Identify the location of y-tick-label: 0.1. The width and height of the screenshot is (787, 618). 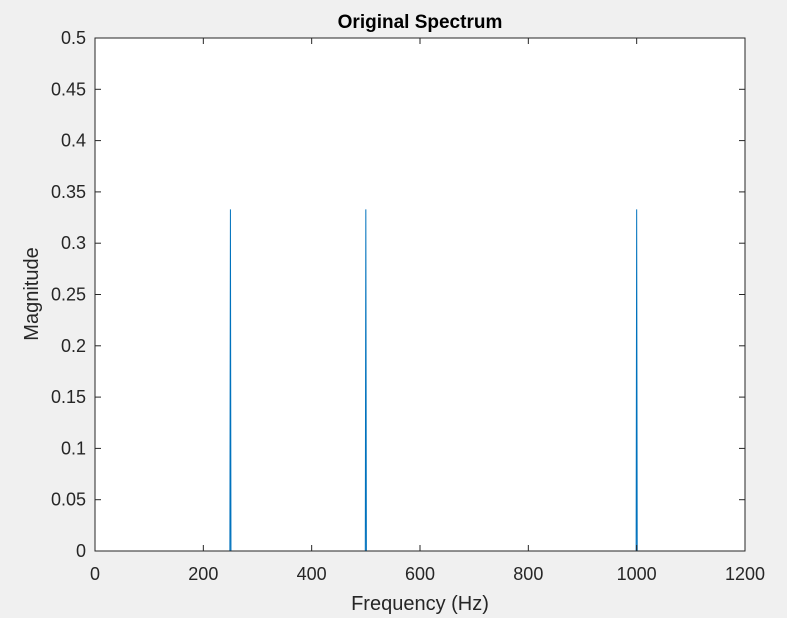
(73, 448).